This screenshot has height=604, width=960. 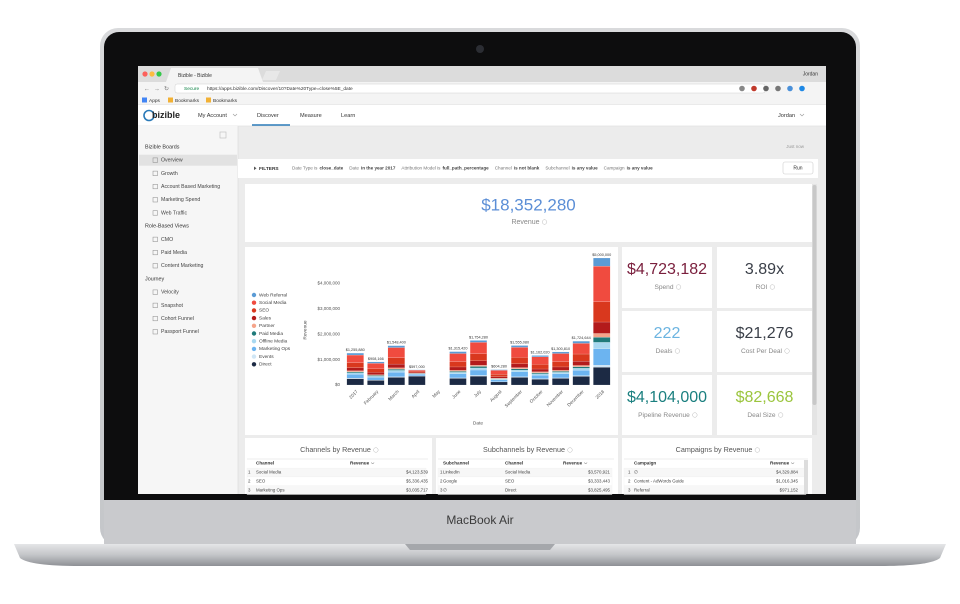 What do you see at coordinates (789, 489) in the screenshot?
I see `table-cell: $971,152` at bounding box center [789, 489].